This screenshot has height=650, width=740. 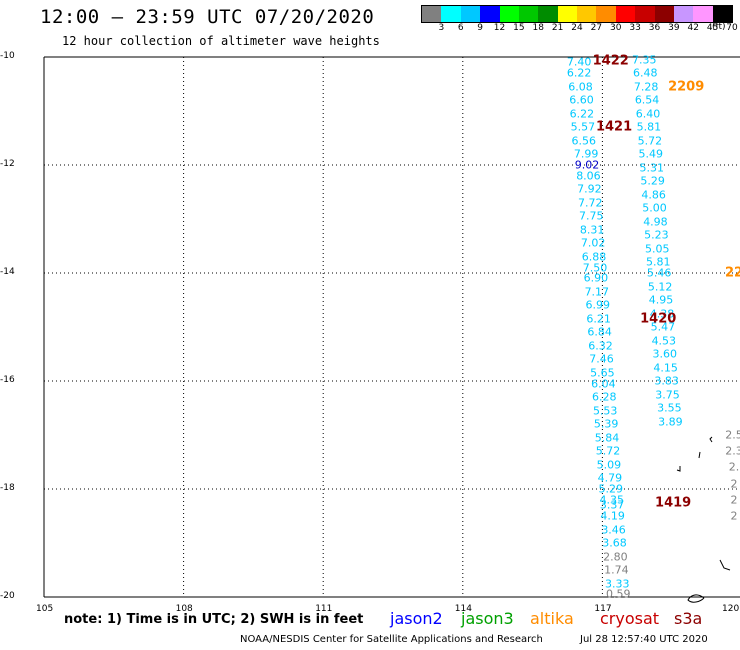 I want to click on wave-height-value: 4.19, so click(x=612, y=516).